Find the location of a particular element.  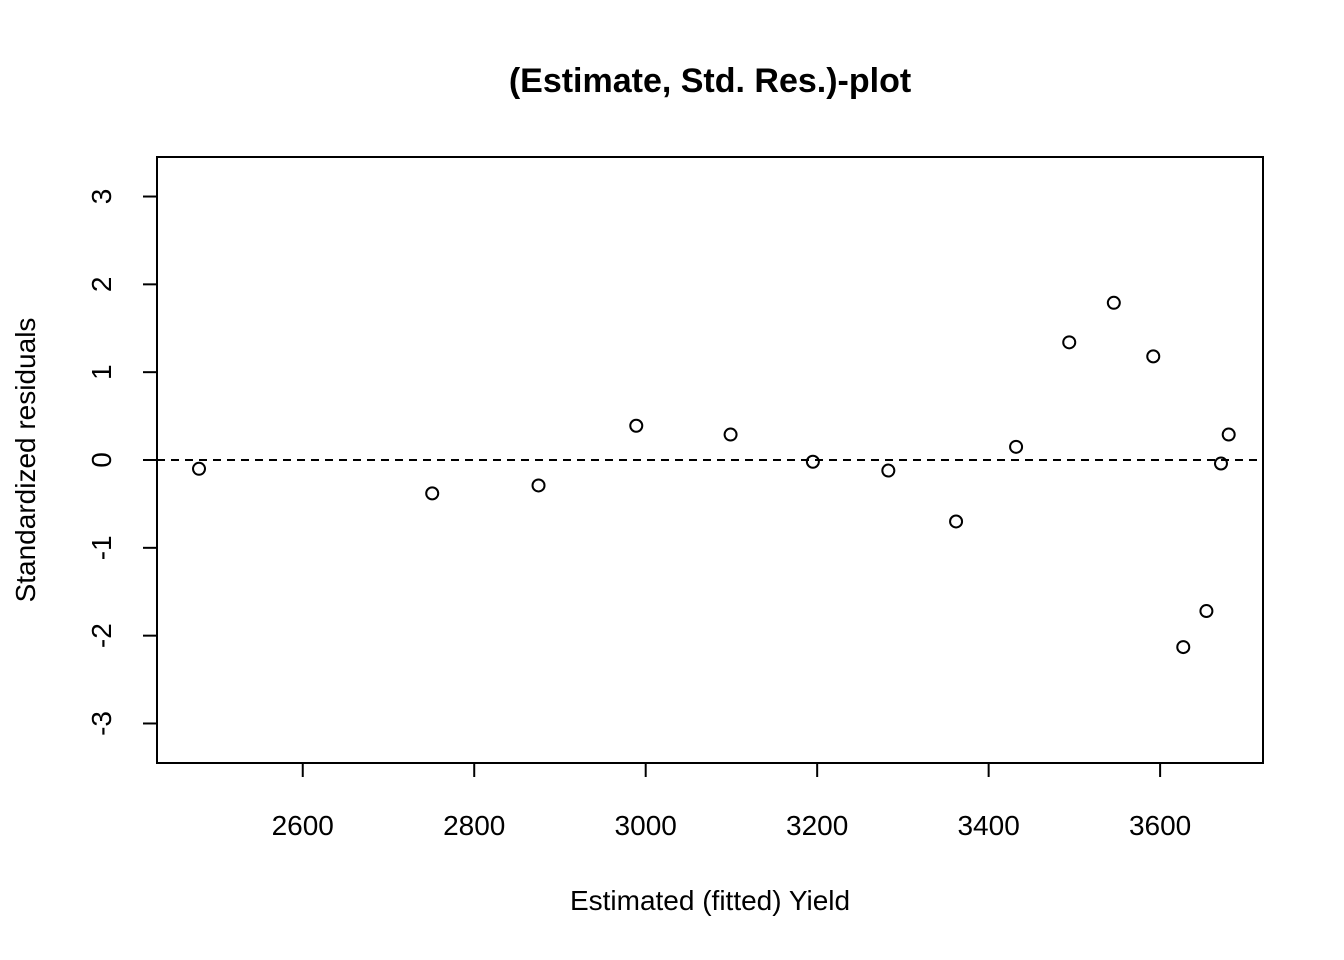

x-tick-label: 2800 is located at coordinates (474, 825).